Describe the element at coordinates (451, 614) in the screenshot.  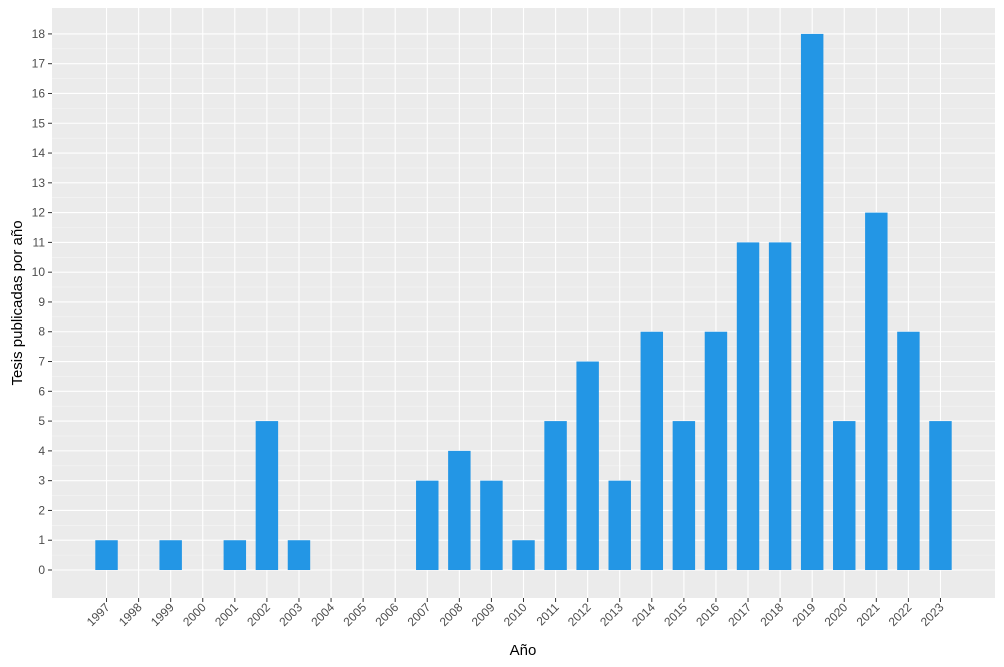
I see `x-tick-label: 2008` at that location.